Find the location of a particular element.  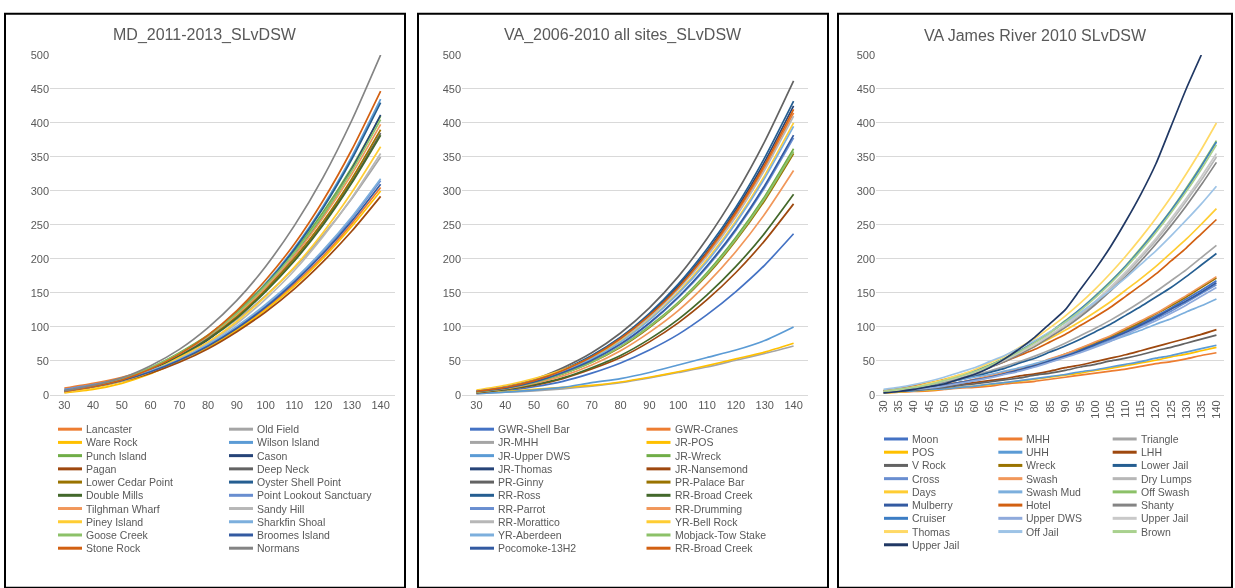

x-tick-label: 125 is located at coordinates (1170, 409).